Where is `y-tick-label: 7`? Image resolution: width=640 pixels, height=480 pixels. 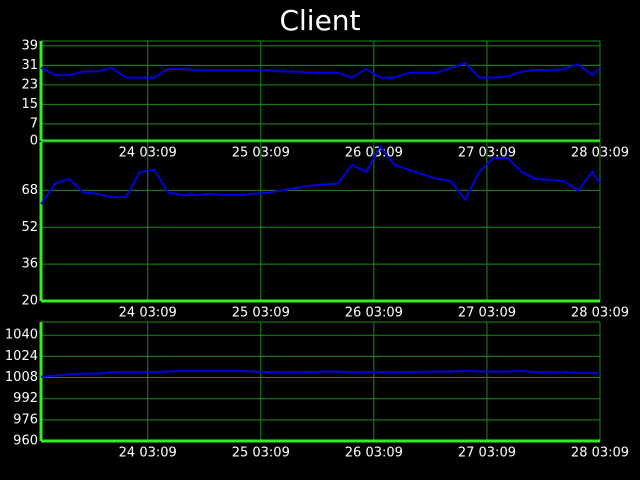
y-tick-label: 7 is located at coordinates (34, 123).